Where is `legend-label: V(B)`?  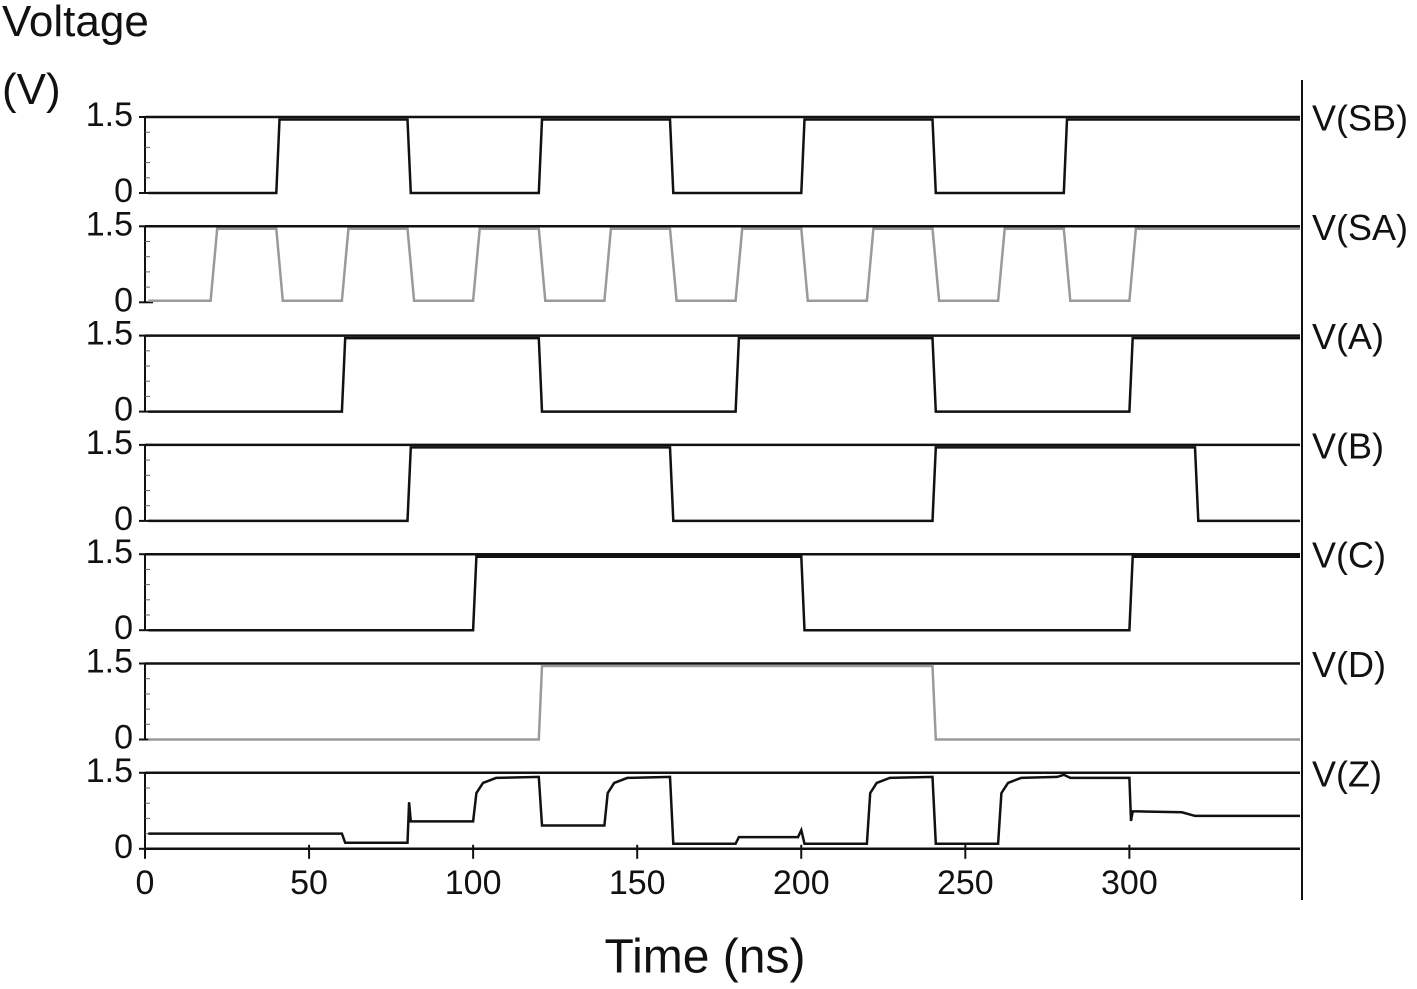 legend-label: V(B) is located at coordinates (1348, 445).